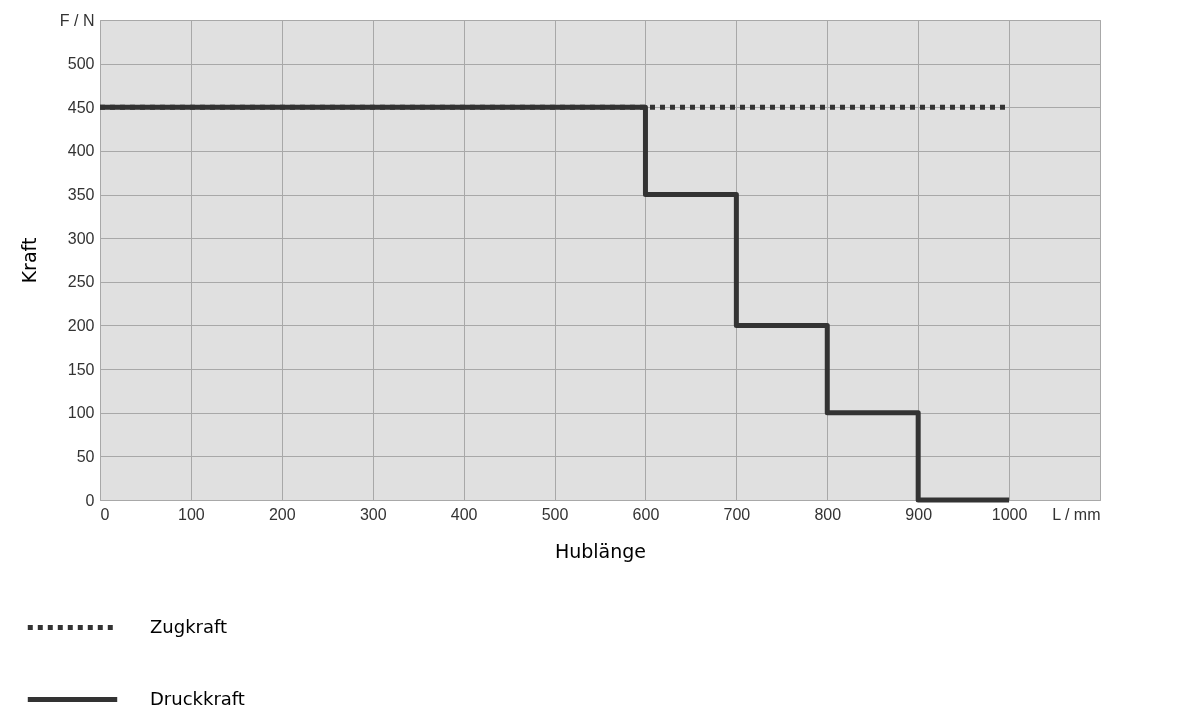 This screenshot has height=717, width=1189. I want to click on y-tick-label: 450, so click(81, 107).